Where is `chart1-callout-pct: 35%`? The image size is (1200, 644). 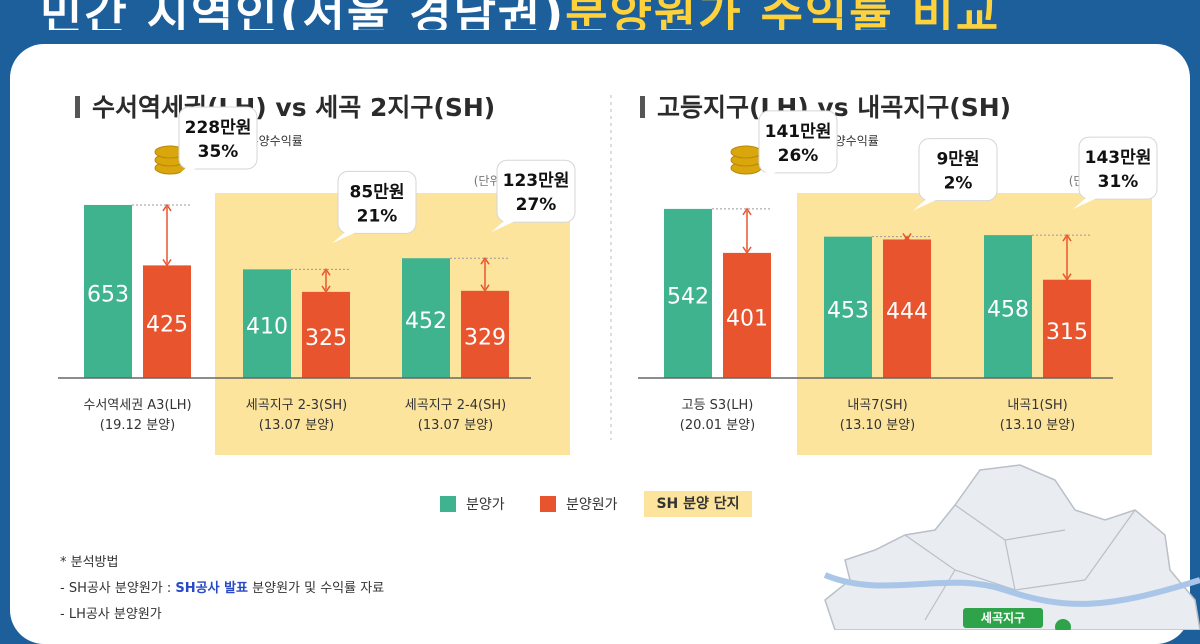
chart1-callout-pct: 35% is located at coordinates (218, 152).